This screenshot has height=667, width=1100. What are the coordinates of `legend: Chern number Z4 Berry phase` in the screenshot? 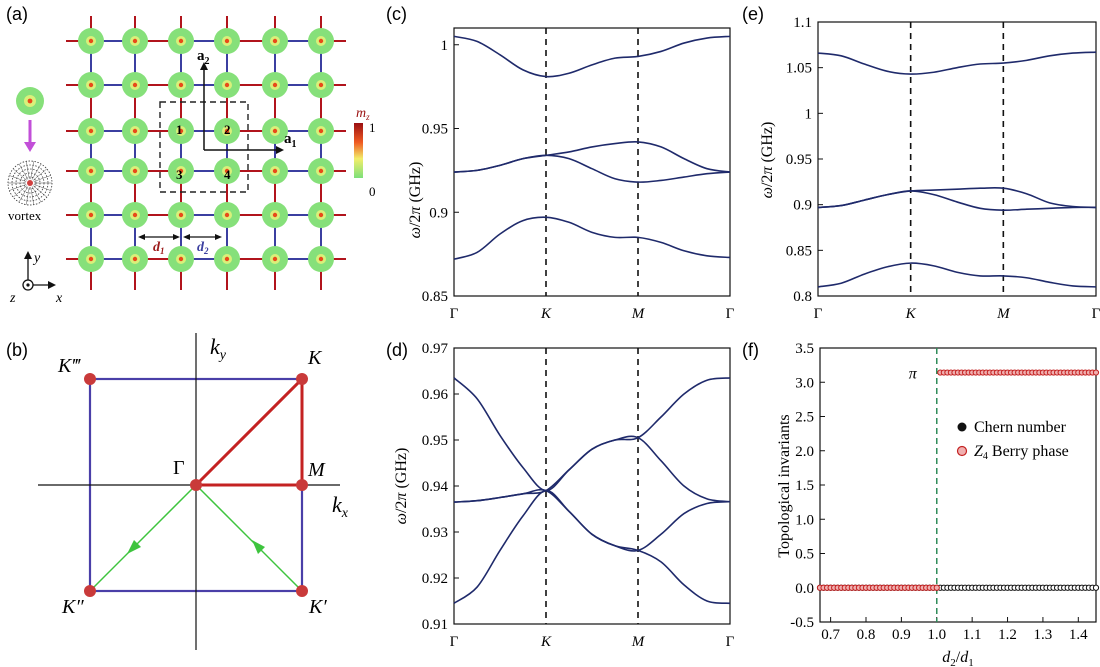 It's located at (1022, 439).